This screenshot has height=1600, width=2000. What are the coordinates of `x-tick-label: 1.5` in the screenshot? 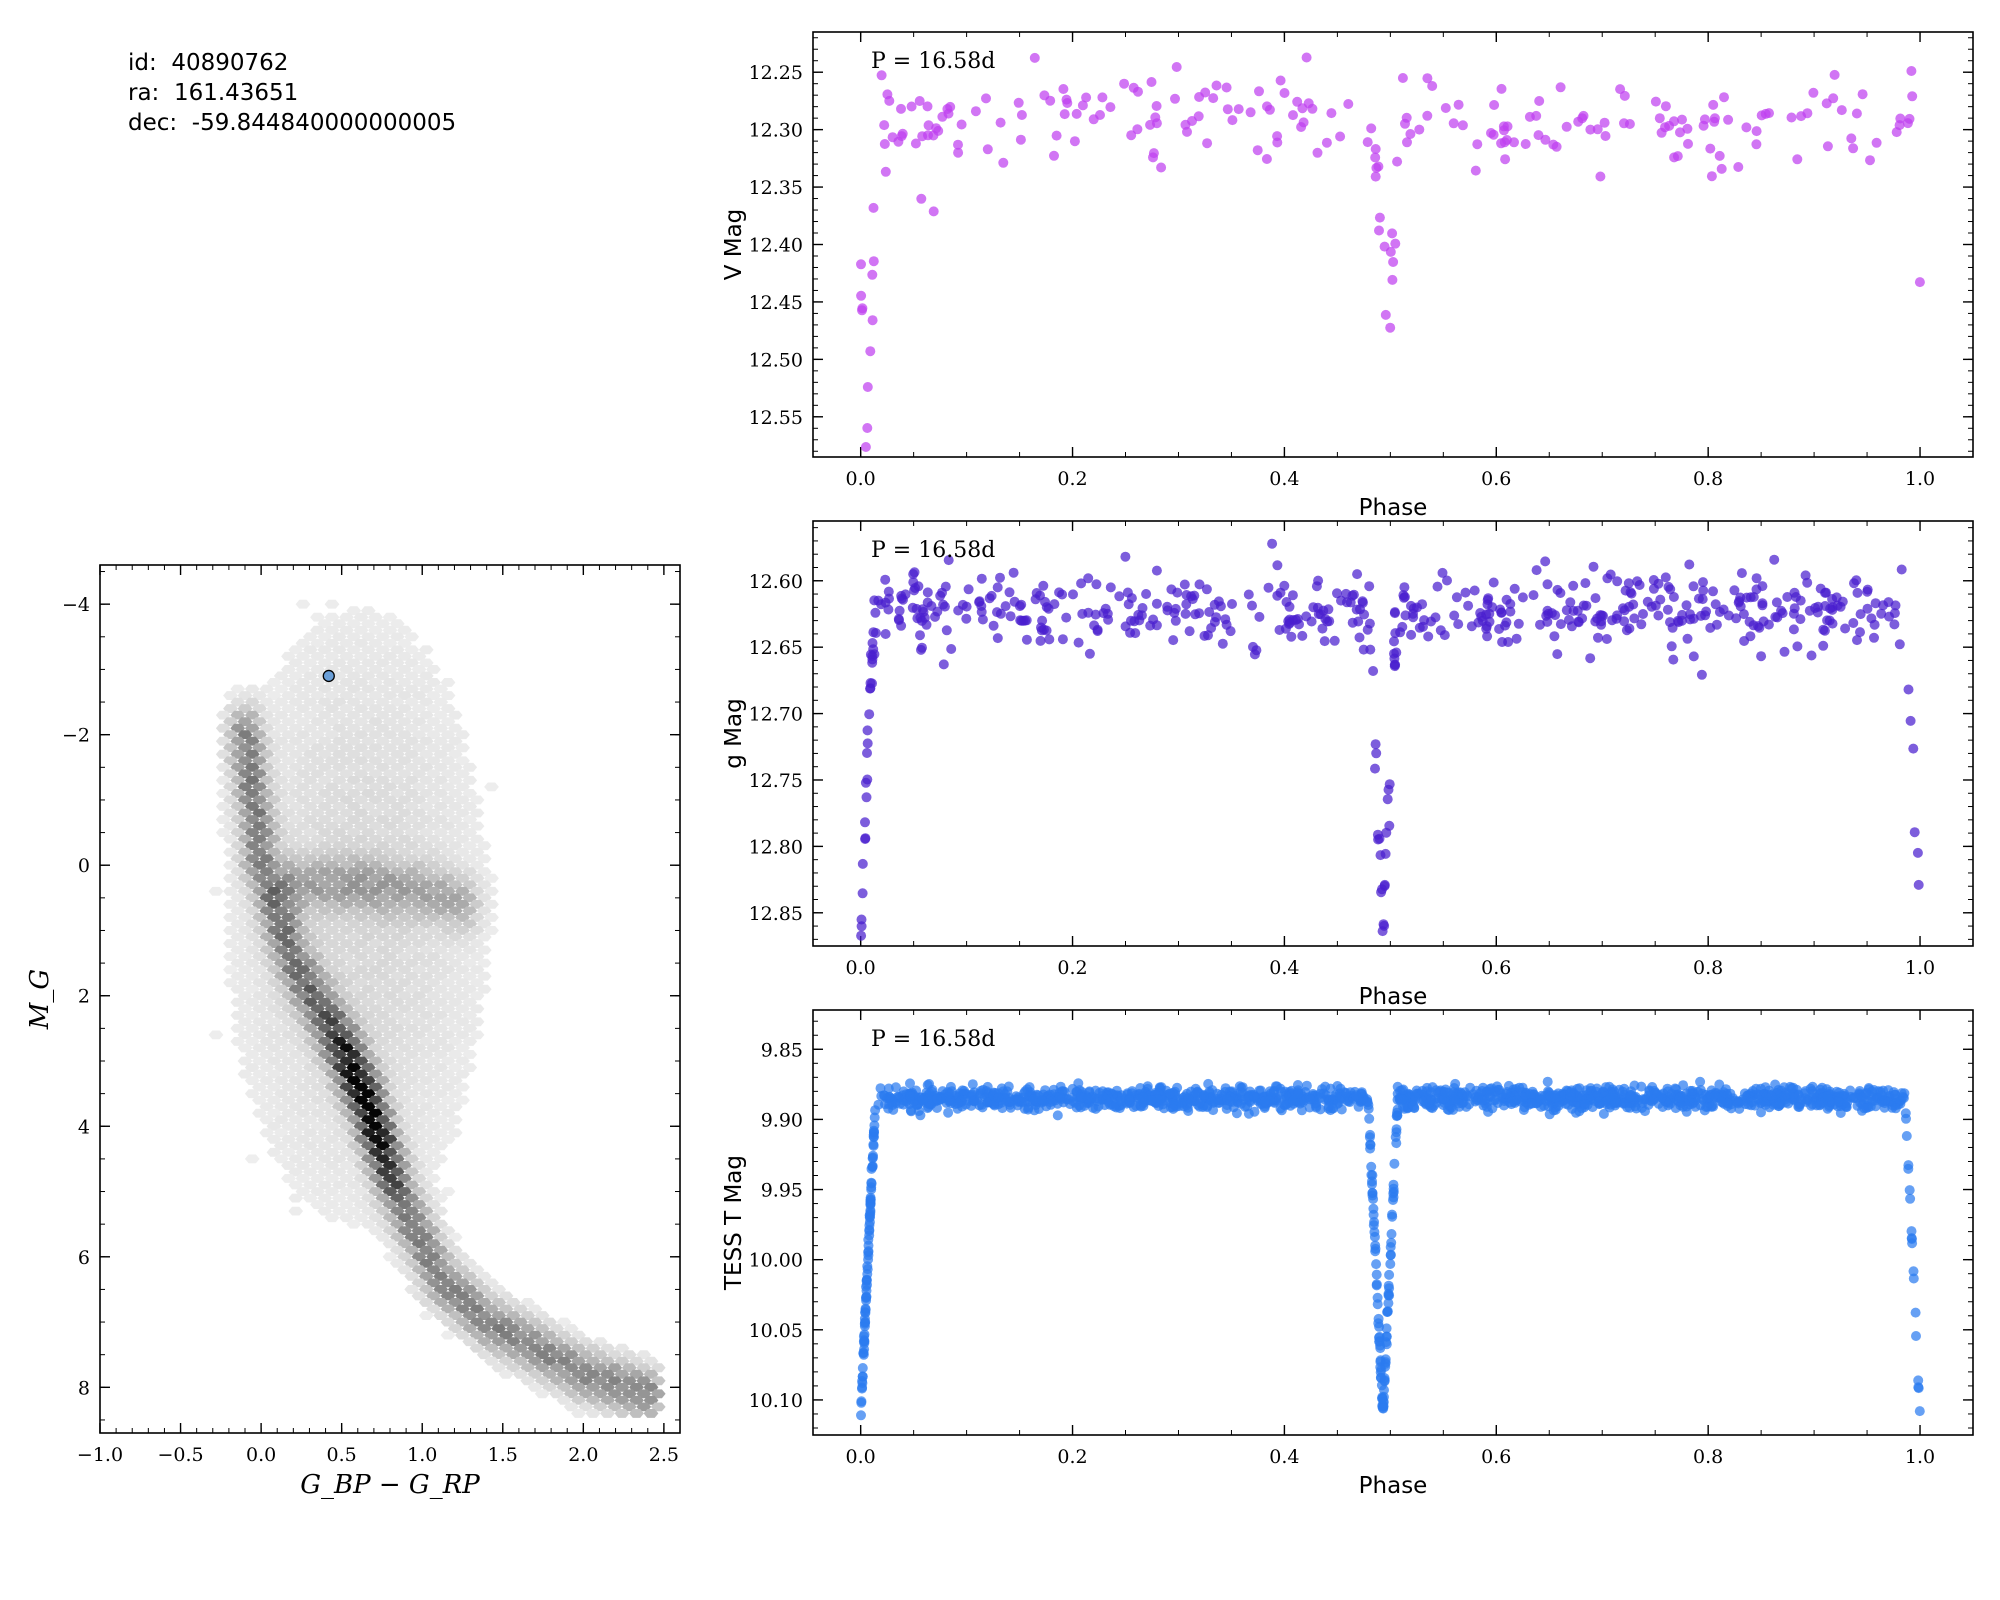 It's located at (503, 1455).